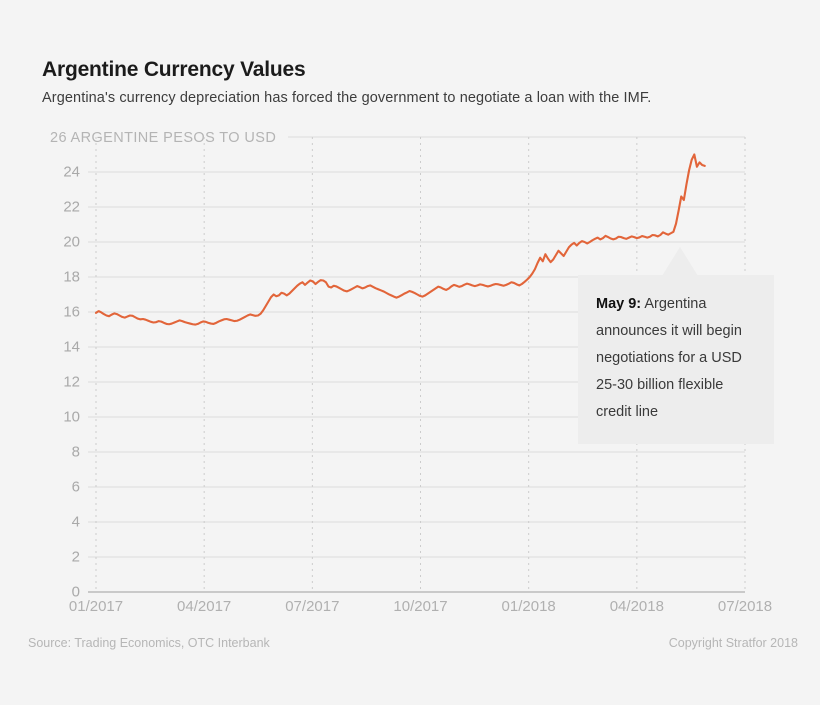 The width and height of the screenshot is (820, 705). What do you see at coordinates (420, 606) in the screenshot?
I see `x-tick-label: 10/2017` at bounding box center [420, 606].